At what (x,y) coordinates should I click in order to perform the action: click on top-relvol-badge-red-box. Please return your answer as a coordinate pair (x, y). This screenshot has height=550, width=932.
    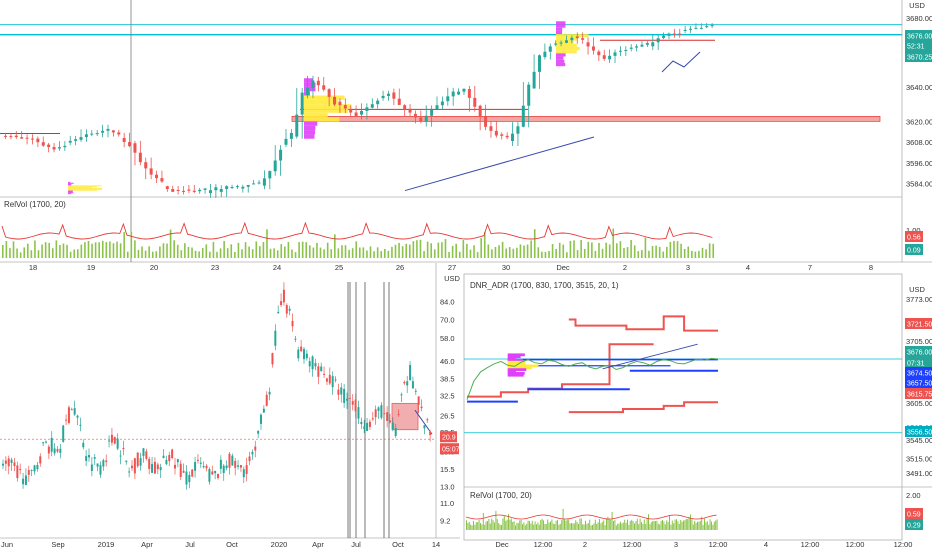
    Looking at the image, I should click on (914, 236).